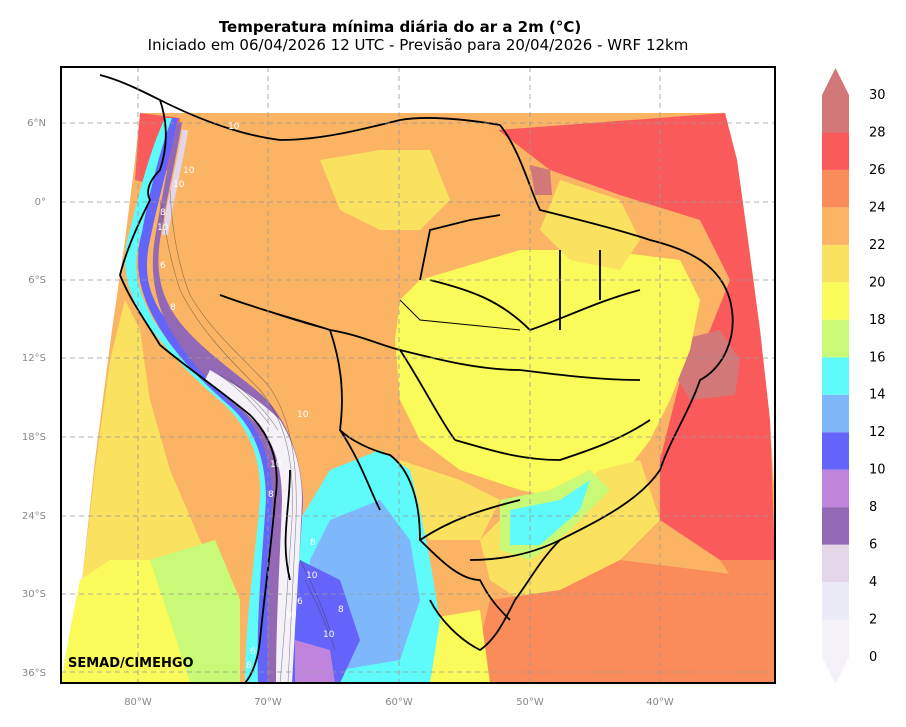 This screenshot has width=906, height=727. Describe the element at coordinates (138, 702) in the screenshot. I see `lon-label: 80°W` at that location.